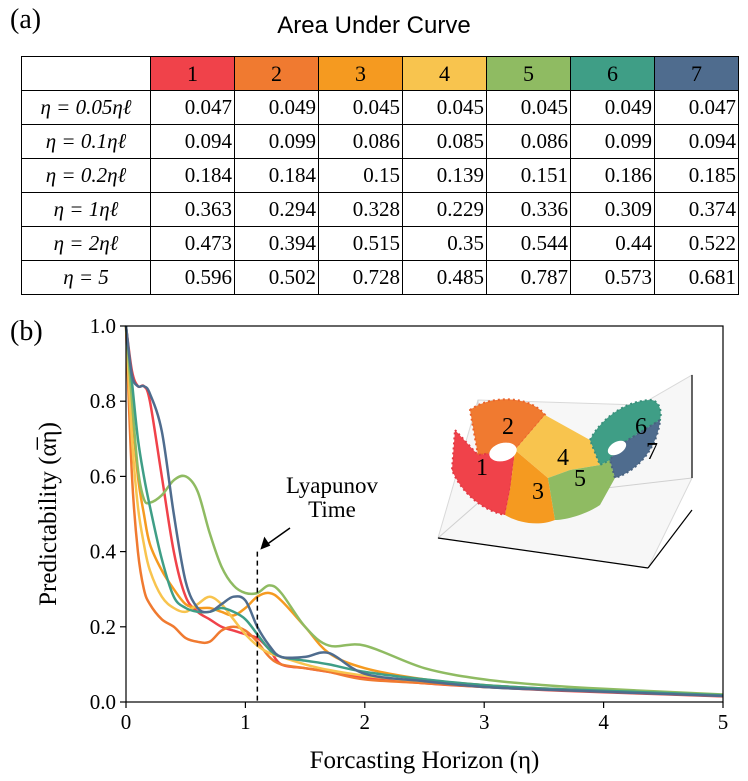  What do you see at coordinates (276, 277) in the screenshot?
I see `table-cell: 0.502` at bounding box center [276, 277].